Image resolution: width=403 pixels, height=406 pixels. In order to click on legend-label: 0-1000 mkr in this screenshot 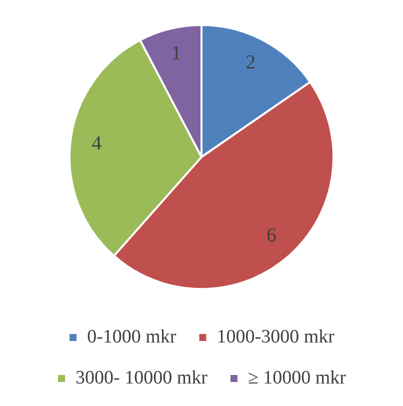, I will do `click(132, 337)`.